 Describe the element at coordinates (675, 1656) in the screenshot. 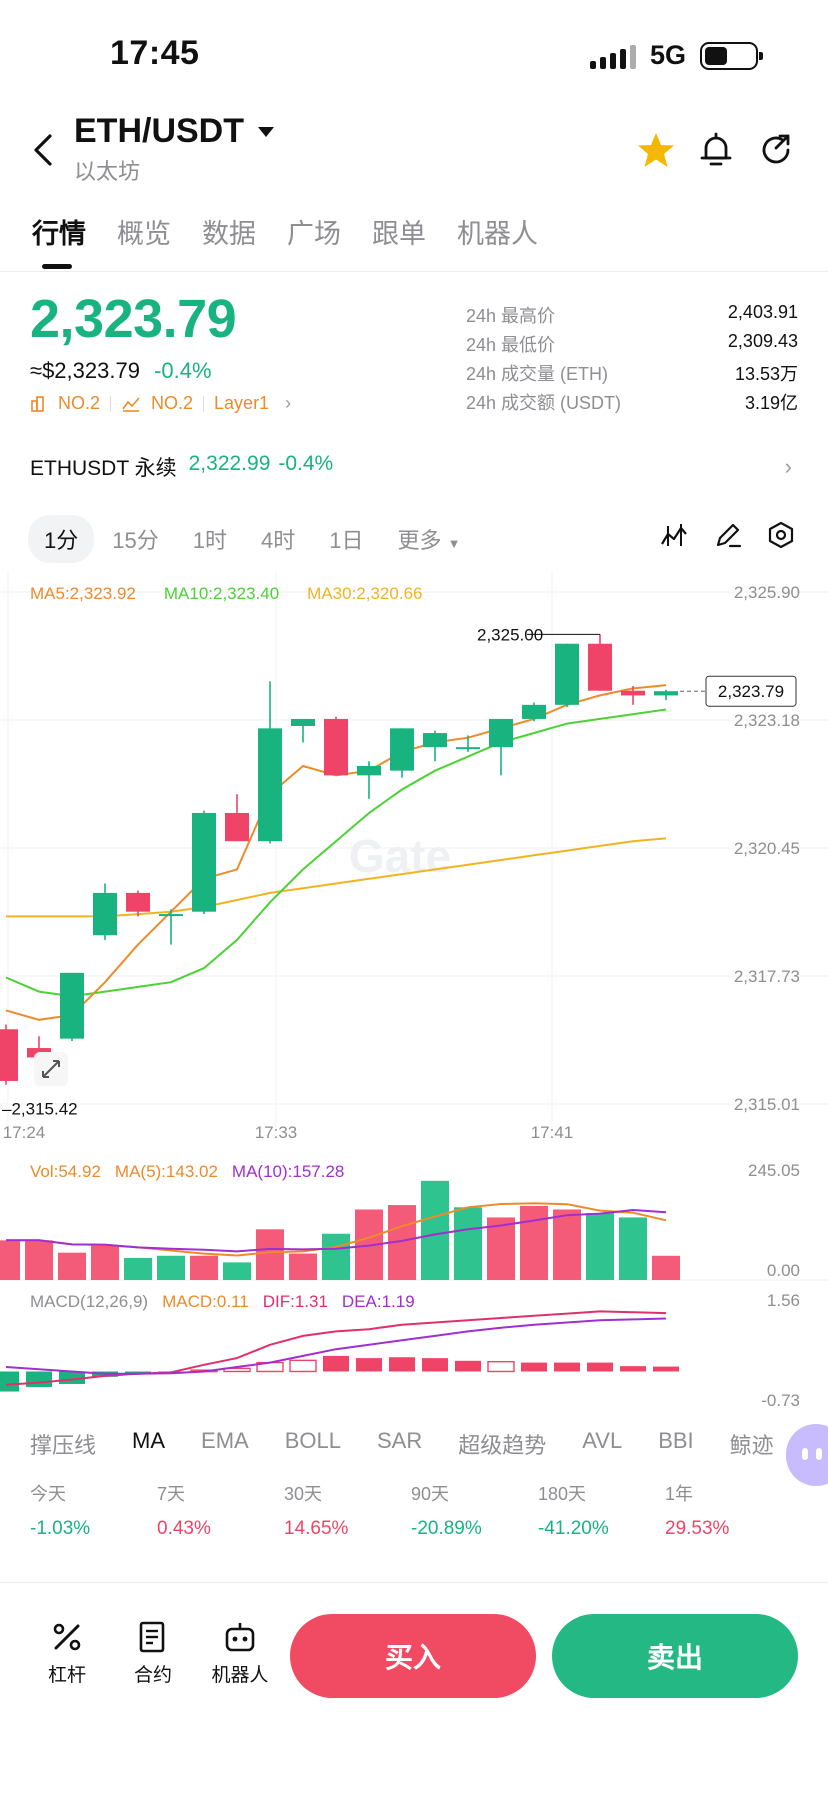

I see `sell-button: 卖出` at that location.